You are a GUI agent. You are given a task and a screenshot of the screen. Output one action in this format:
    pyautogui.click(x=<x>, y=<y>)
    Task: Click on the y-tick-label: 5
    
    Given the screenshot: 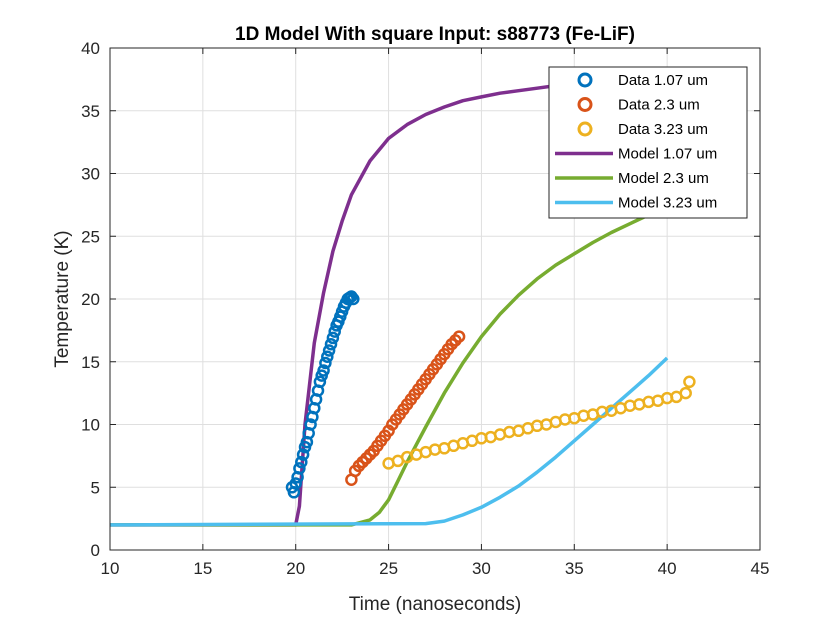 What is the action you would take?
    pyautogui.click(x=95, y=487)
    